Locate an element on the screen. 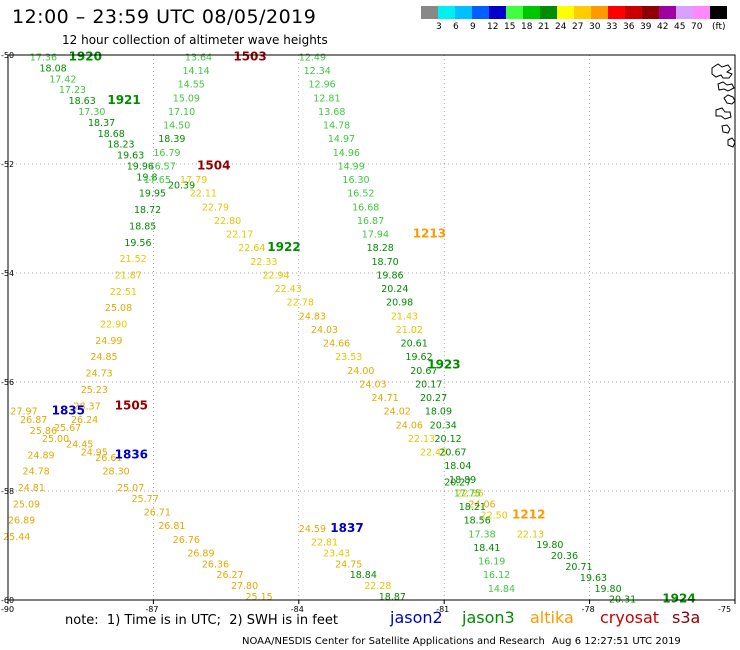 The image size is (740, 650). lon-tick-label: -84 is located at coordinates (297, 609).